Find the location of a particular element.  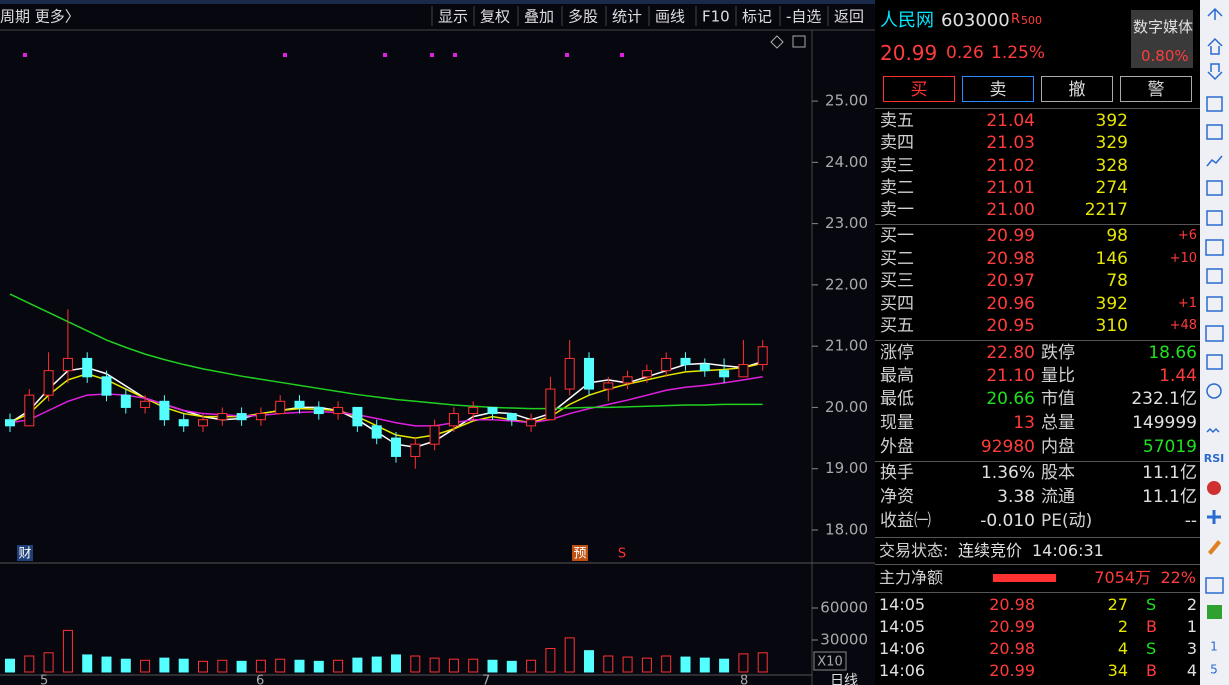

toolbar-button: 复权 is located at coordinates (495, 17).